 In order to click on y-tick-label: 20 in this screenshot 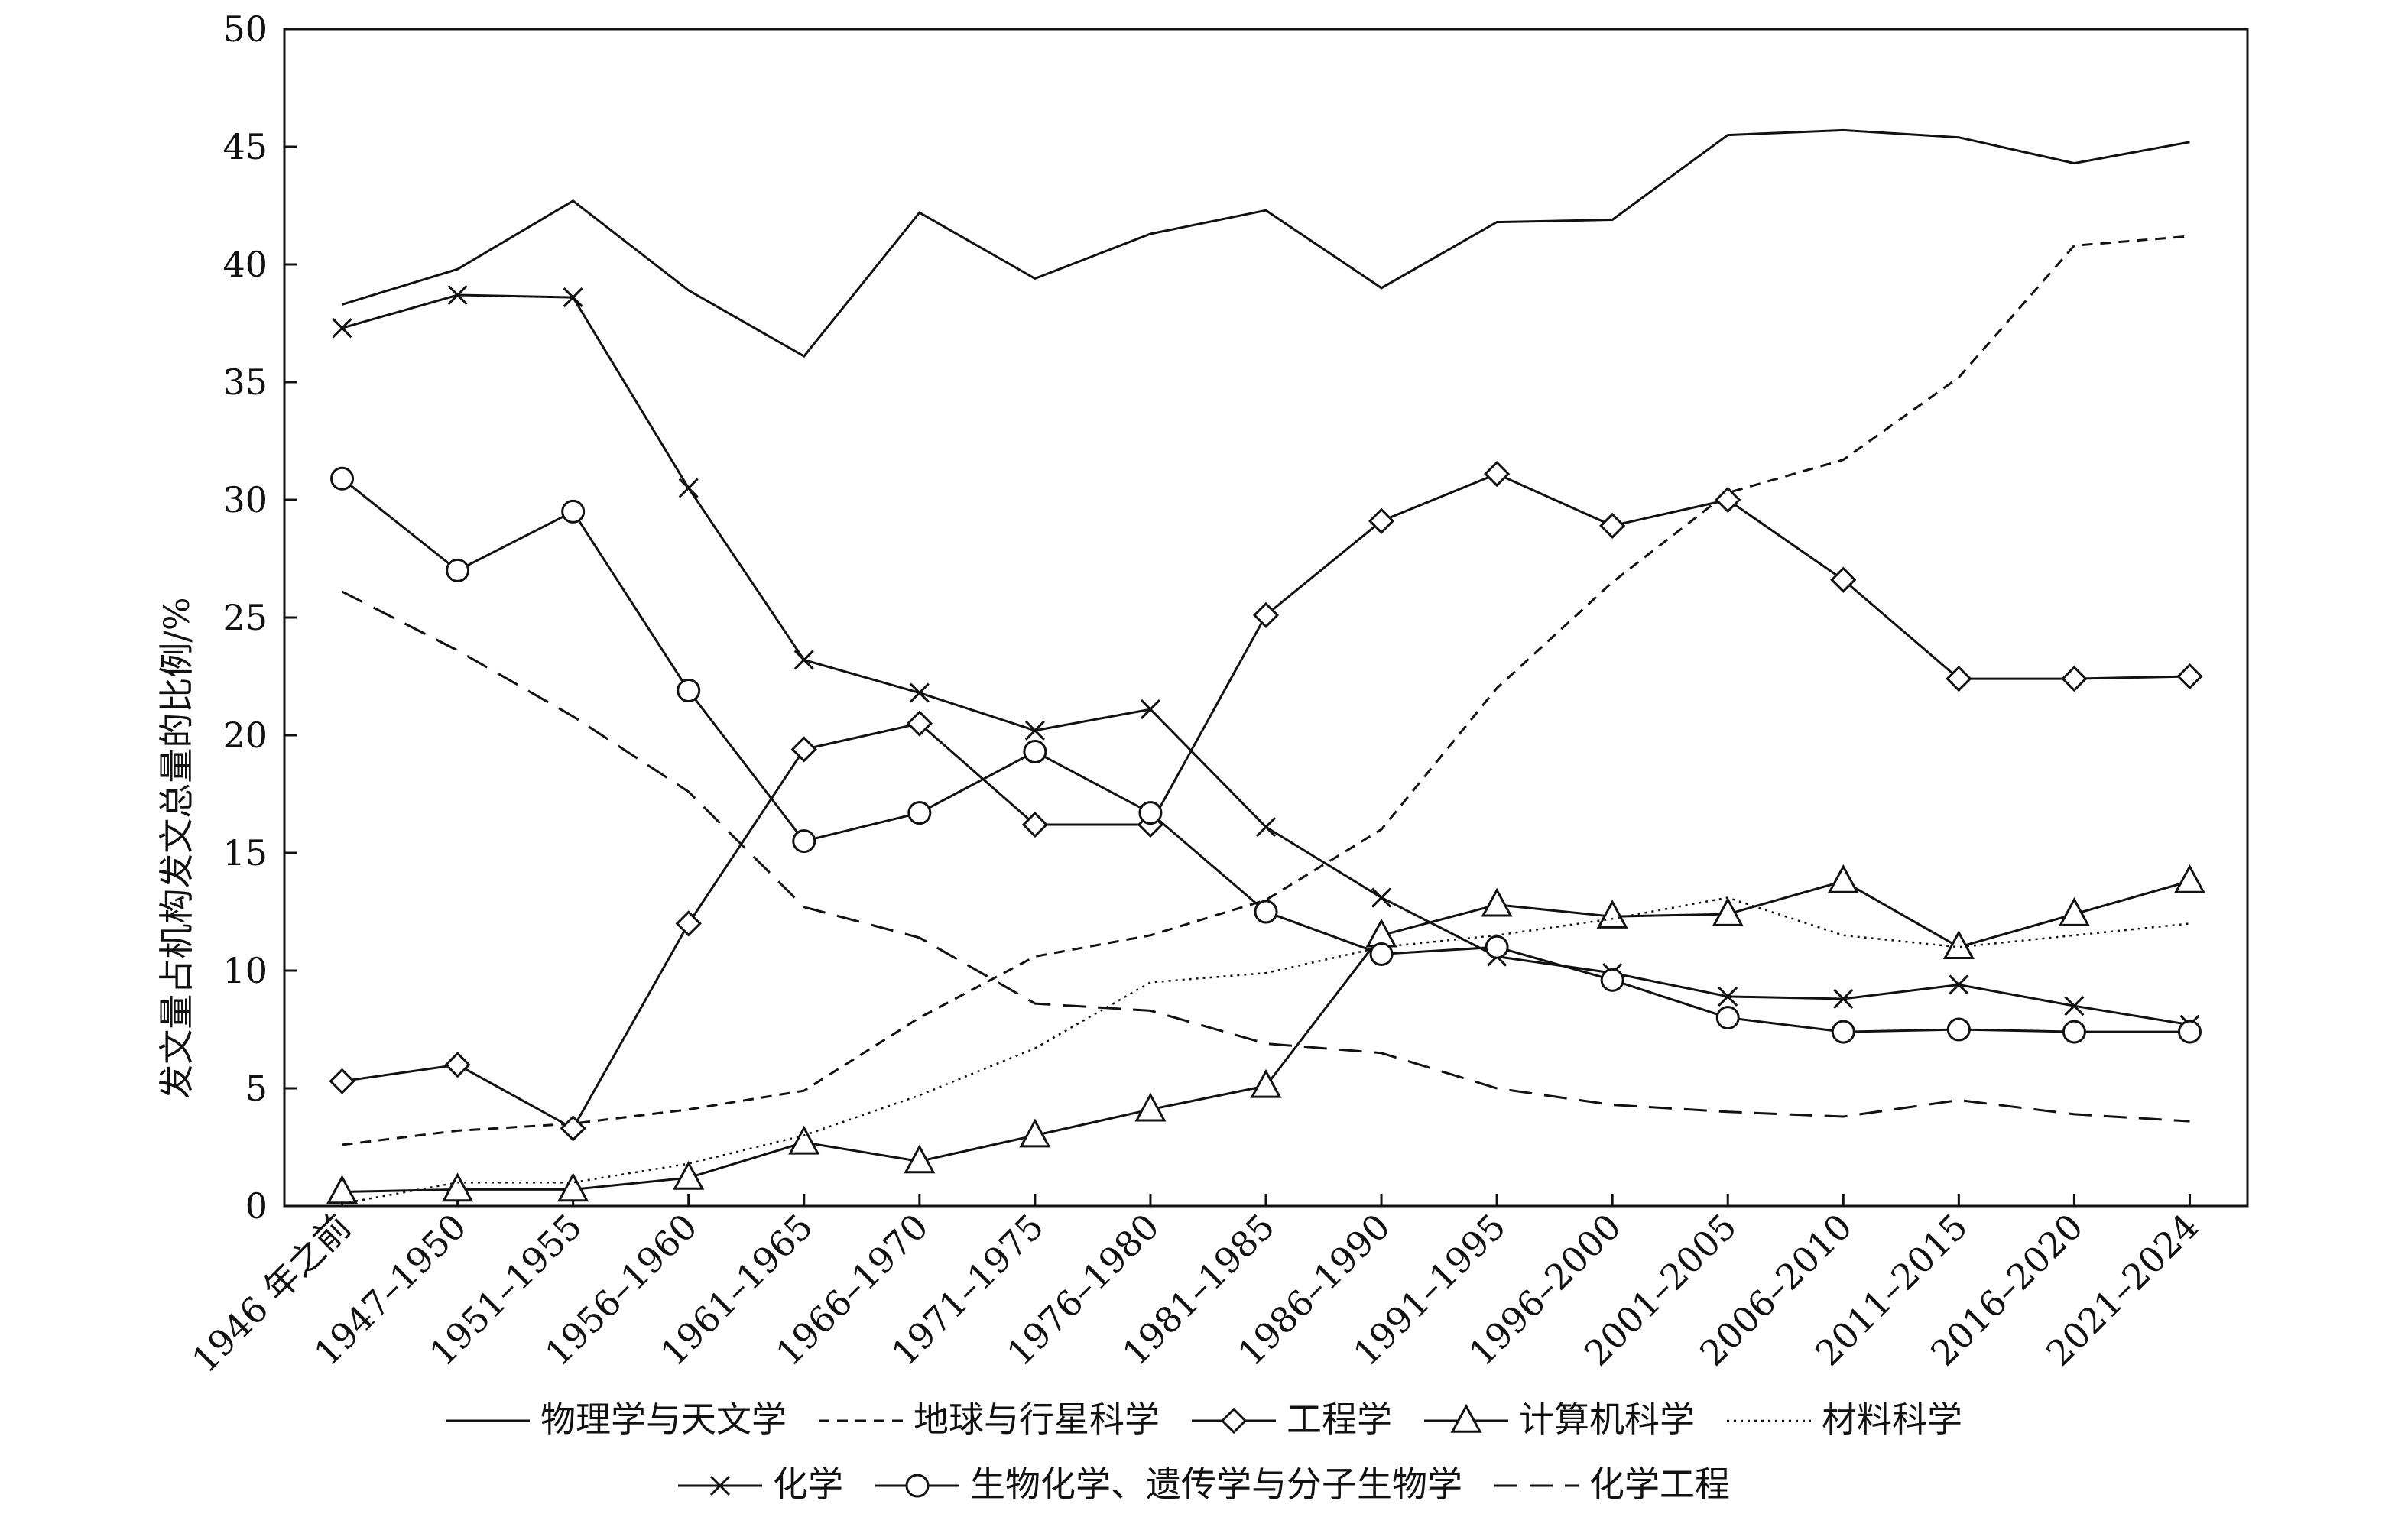, I will do `click(245, 735)`.